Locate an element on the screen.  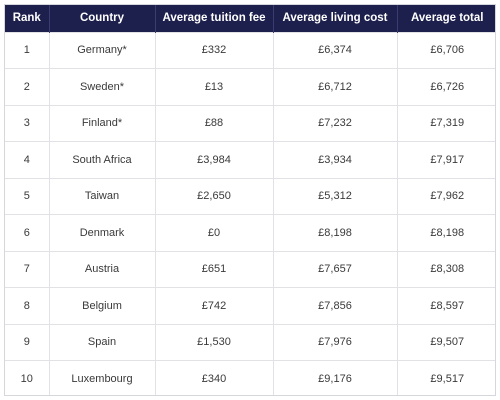
header-rank: Rank is located at coordinates (27, 18).